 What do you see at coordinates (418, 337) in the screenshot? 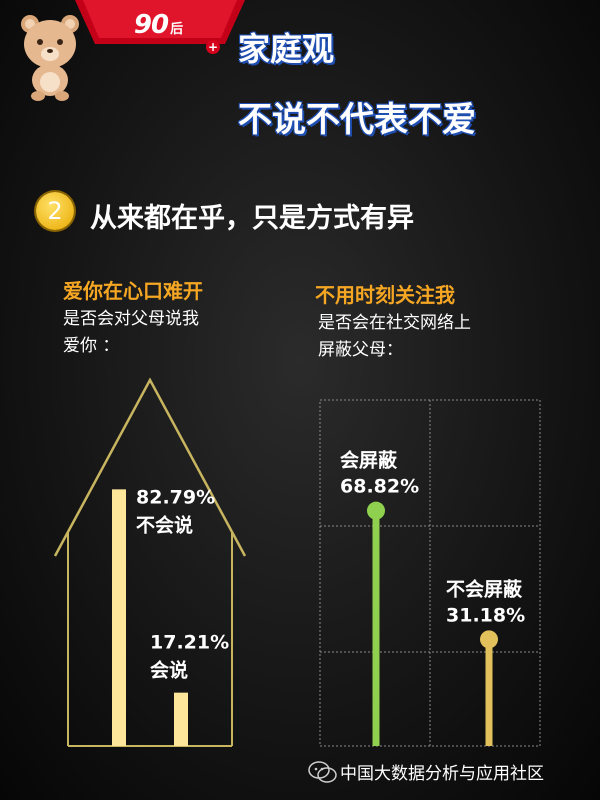
I see `right-panel-question: 是否会在社交网络上 屏蔽父母：` at bounding box center [418, 337].